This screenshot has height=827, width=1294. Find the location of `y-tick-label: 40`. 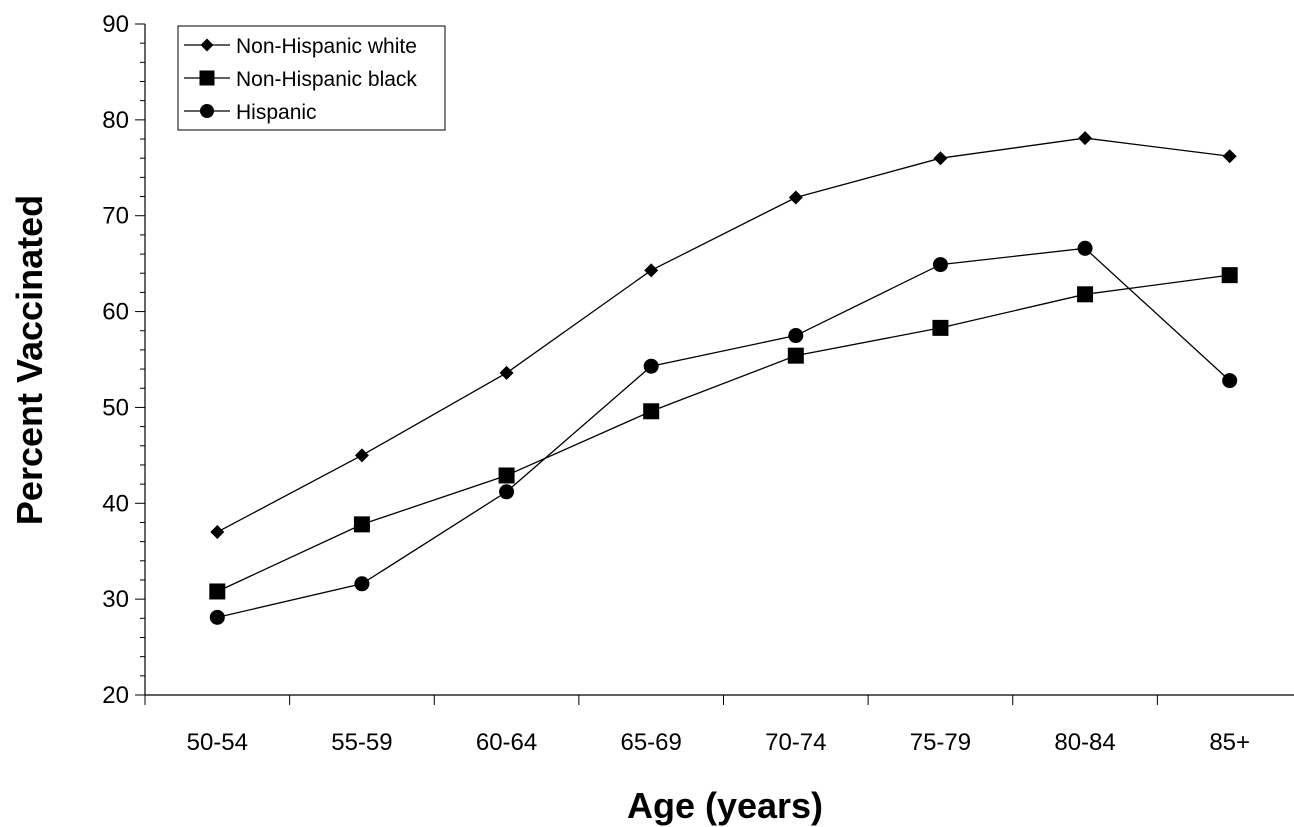

y-tick-label: 40 is located at coordinates (115, 503).